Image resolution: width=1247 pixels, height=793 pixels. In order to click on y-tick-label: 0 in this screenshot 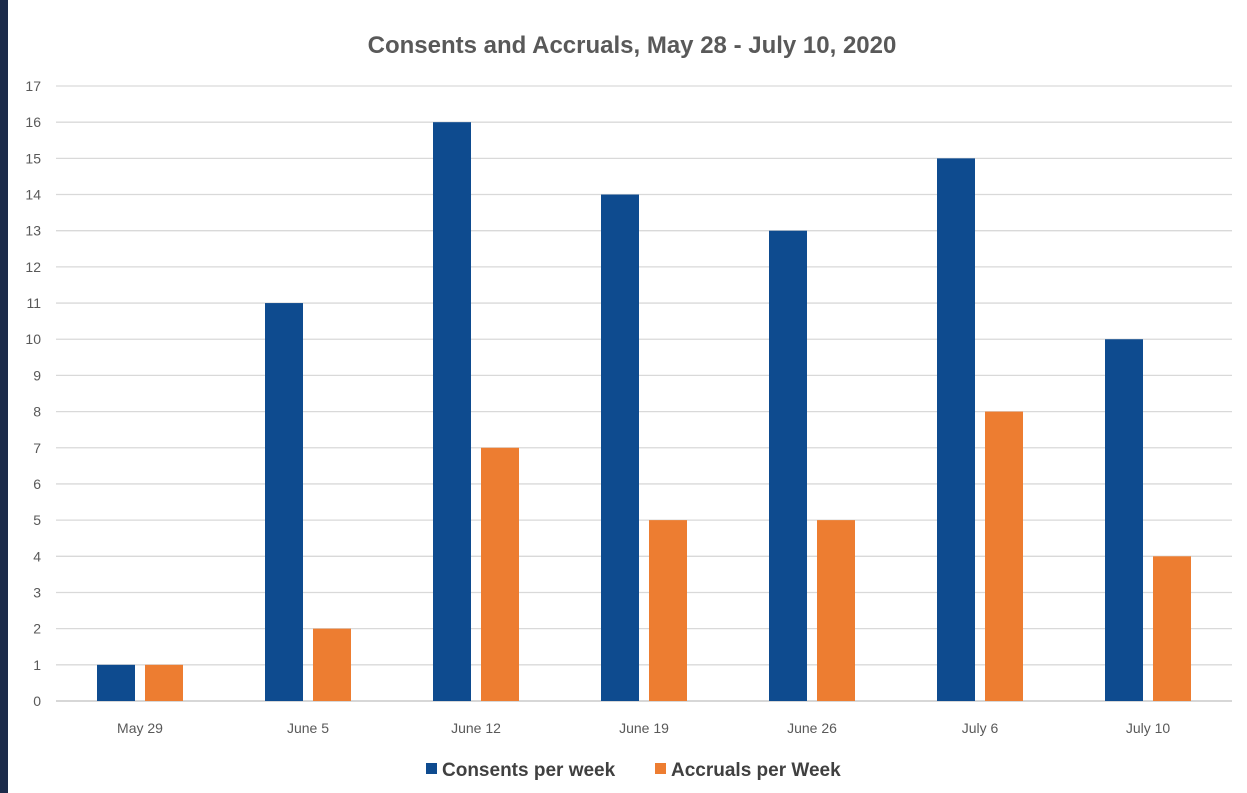, I will do `click(37, 701)`.